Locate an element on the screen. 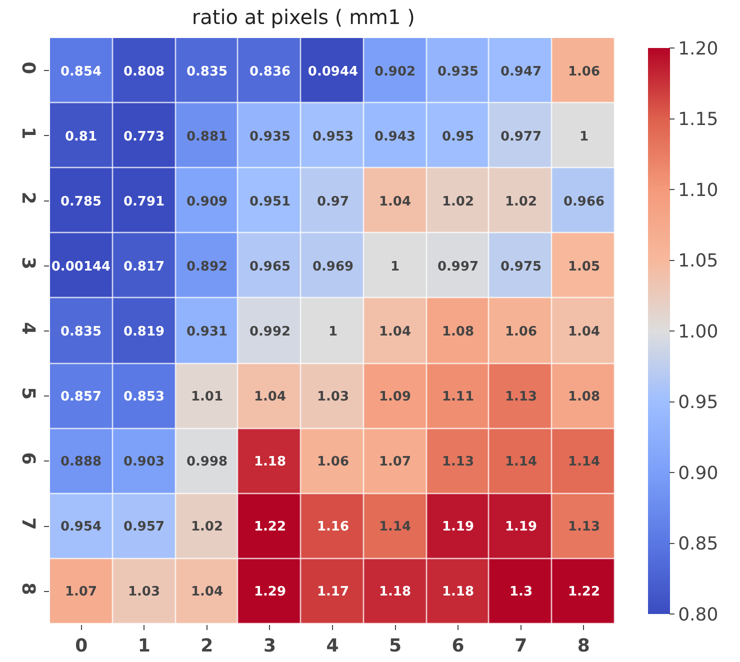 The height and width of the screenshot is (662, 740). data-label: 0.997 is located at coordinates (458, 267).